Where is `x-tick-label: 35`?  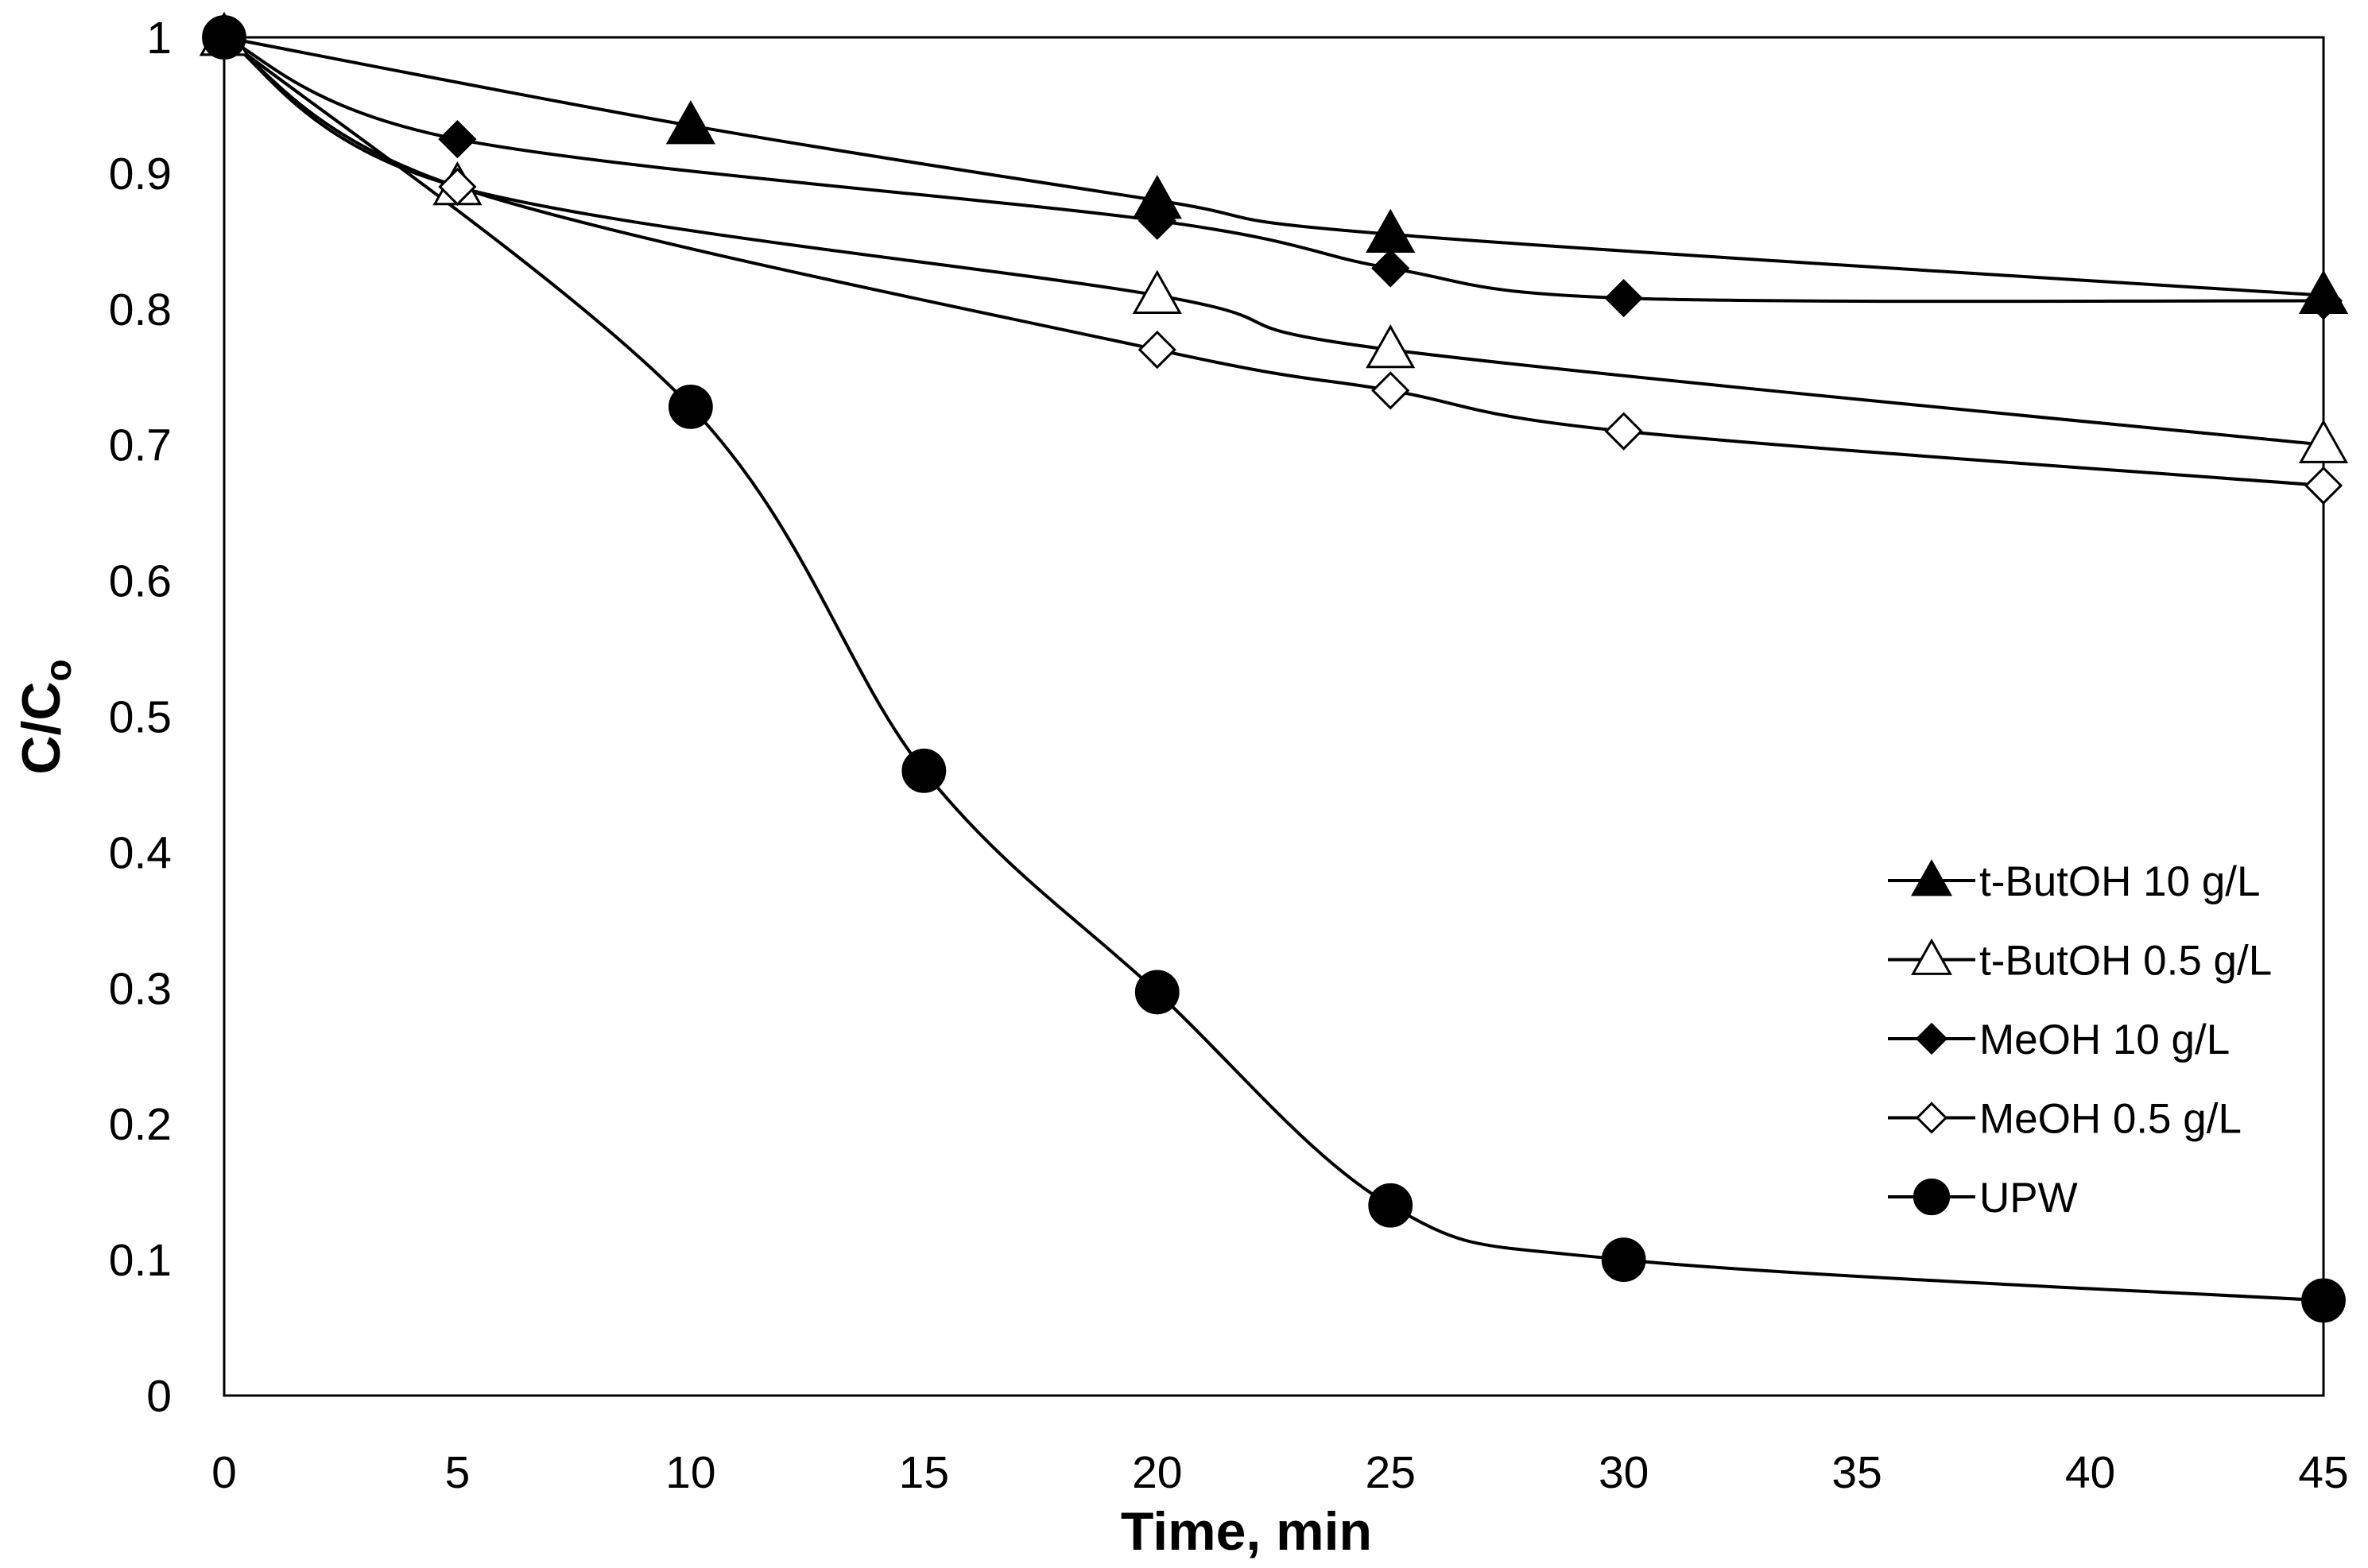
x-tick-label: 35 is located at coordinates (1857, 1472).